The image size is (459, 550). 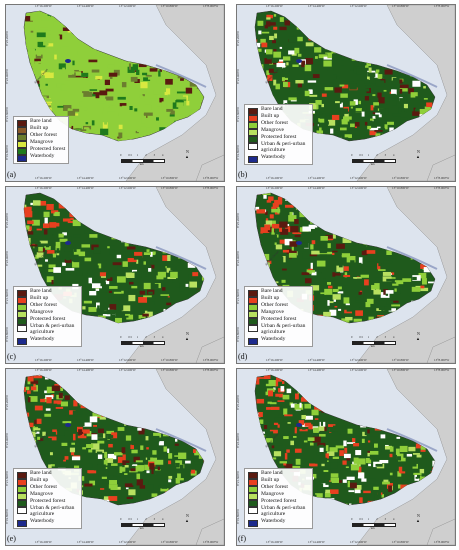 I want to click on waterbody-patch, so click(x=68, y=425).